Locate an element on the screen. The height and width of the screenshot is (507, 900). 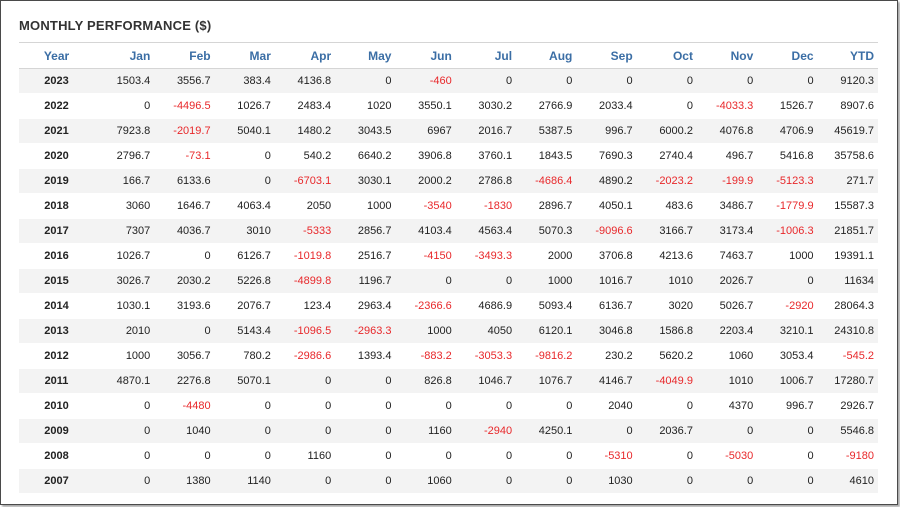
column-header-may: May is located at coordinates (365, 55).